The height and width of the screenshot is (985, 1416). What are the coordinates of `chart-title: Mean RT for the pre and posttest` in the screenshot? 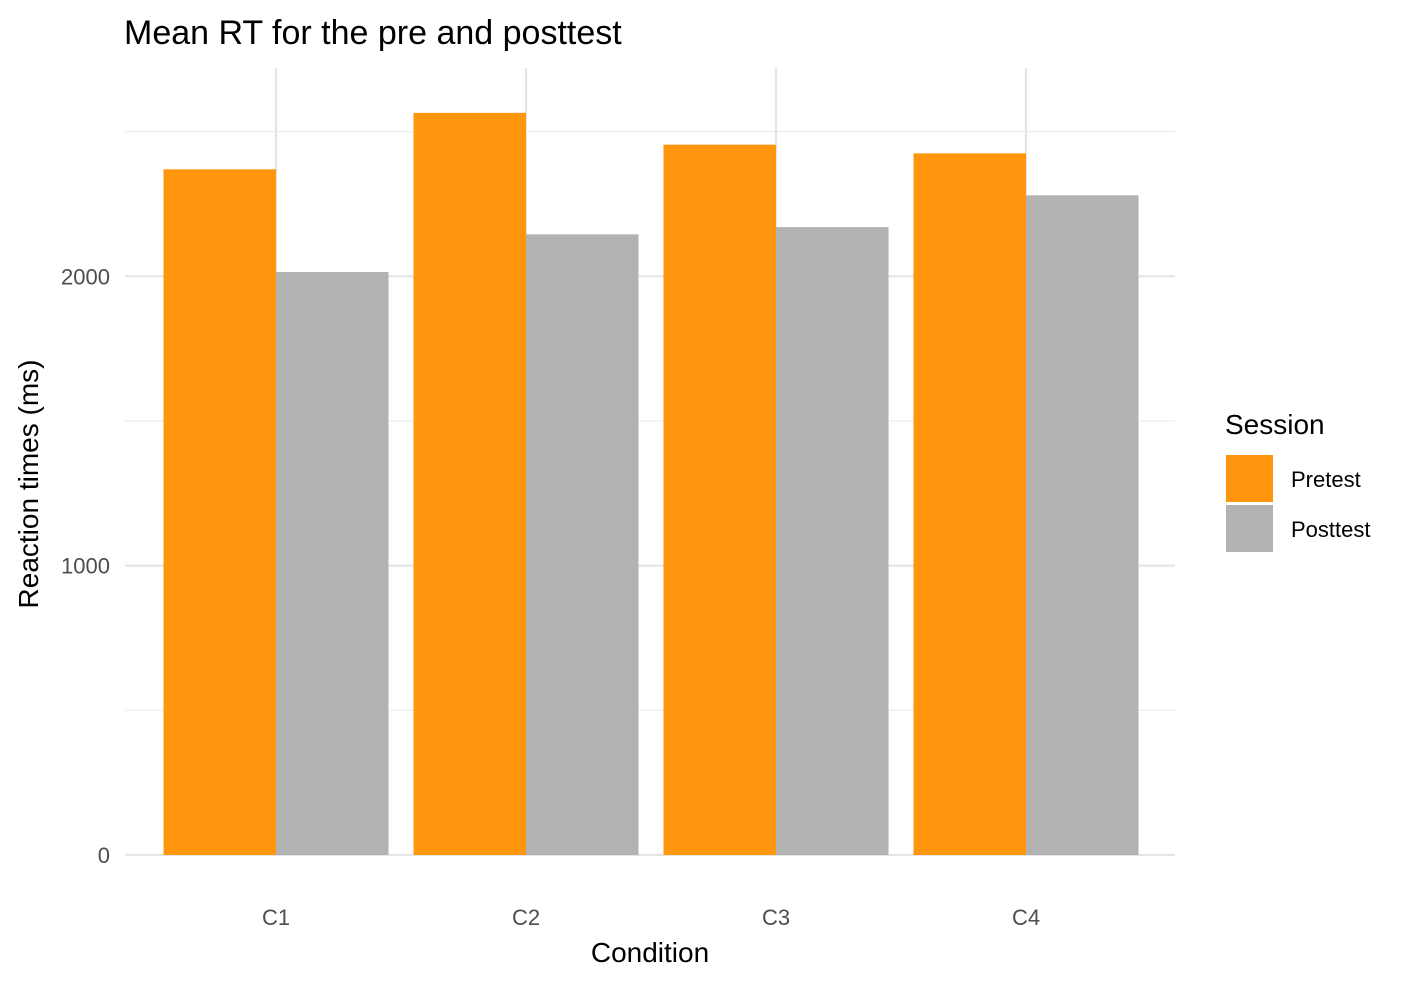 It's located at (373, 33).